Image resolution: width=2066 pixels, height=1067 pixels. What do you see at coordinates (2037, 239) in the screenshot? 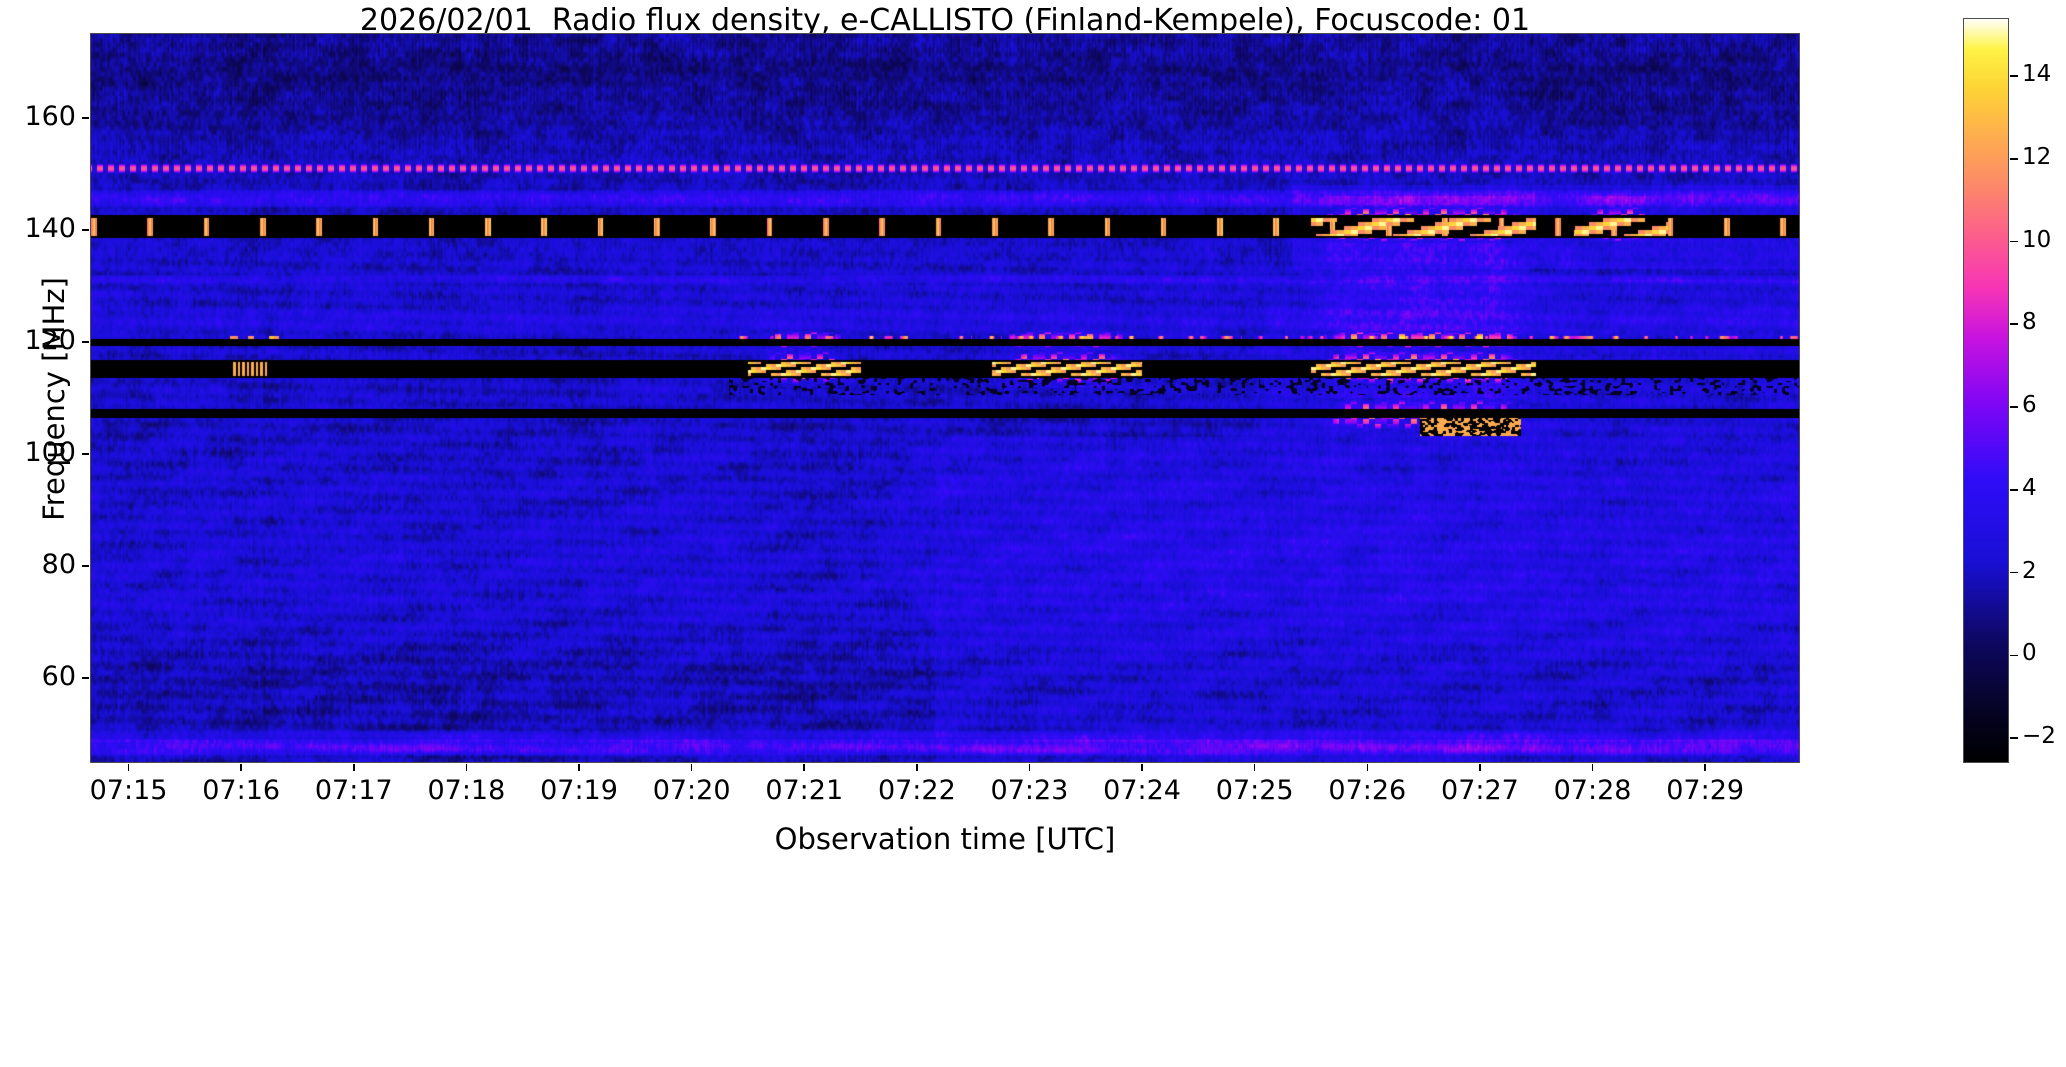
I see `colorbar-tick-label: 10` at bounding box center [2037, 239].